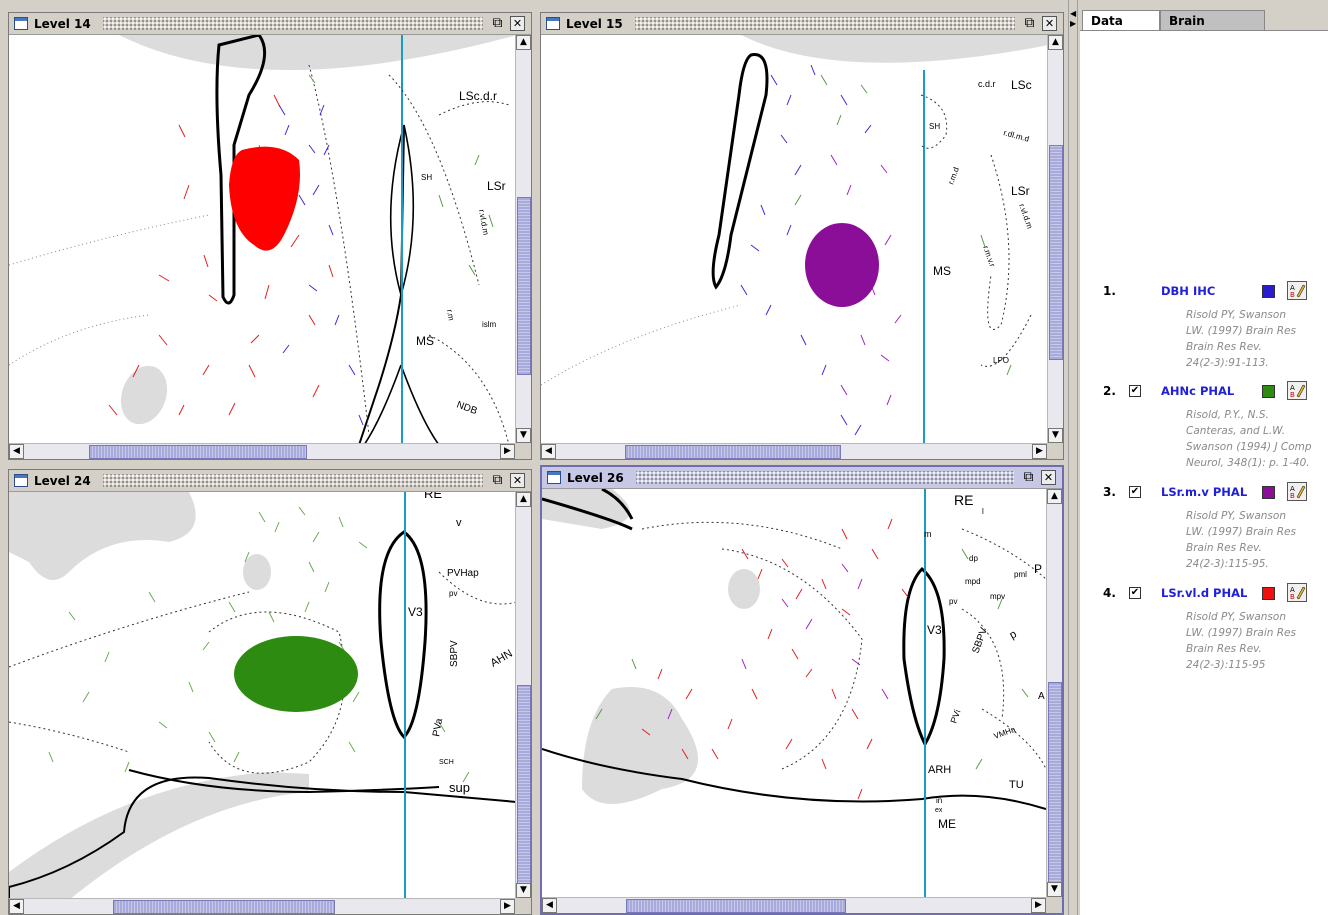 Image resolution: width=1328 pixels, height=915 pixels. What do you see at coordinates (450, 315) in the screenshot?
I see `map-label-r.m: r.m` at bounding box center [450, 315].